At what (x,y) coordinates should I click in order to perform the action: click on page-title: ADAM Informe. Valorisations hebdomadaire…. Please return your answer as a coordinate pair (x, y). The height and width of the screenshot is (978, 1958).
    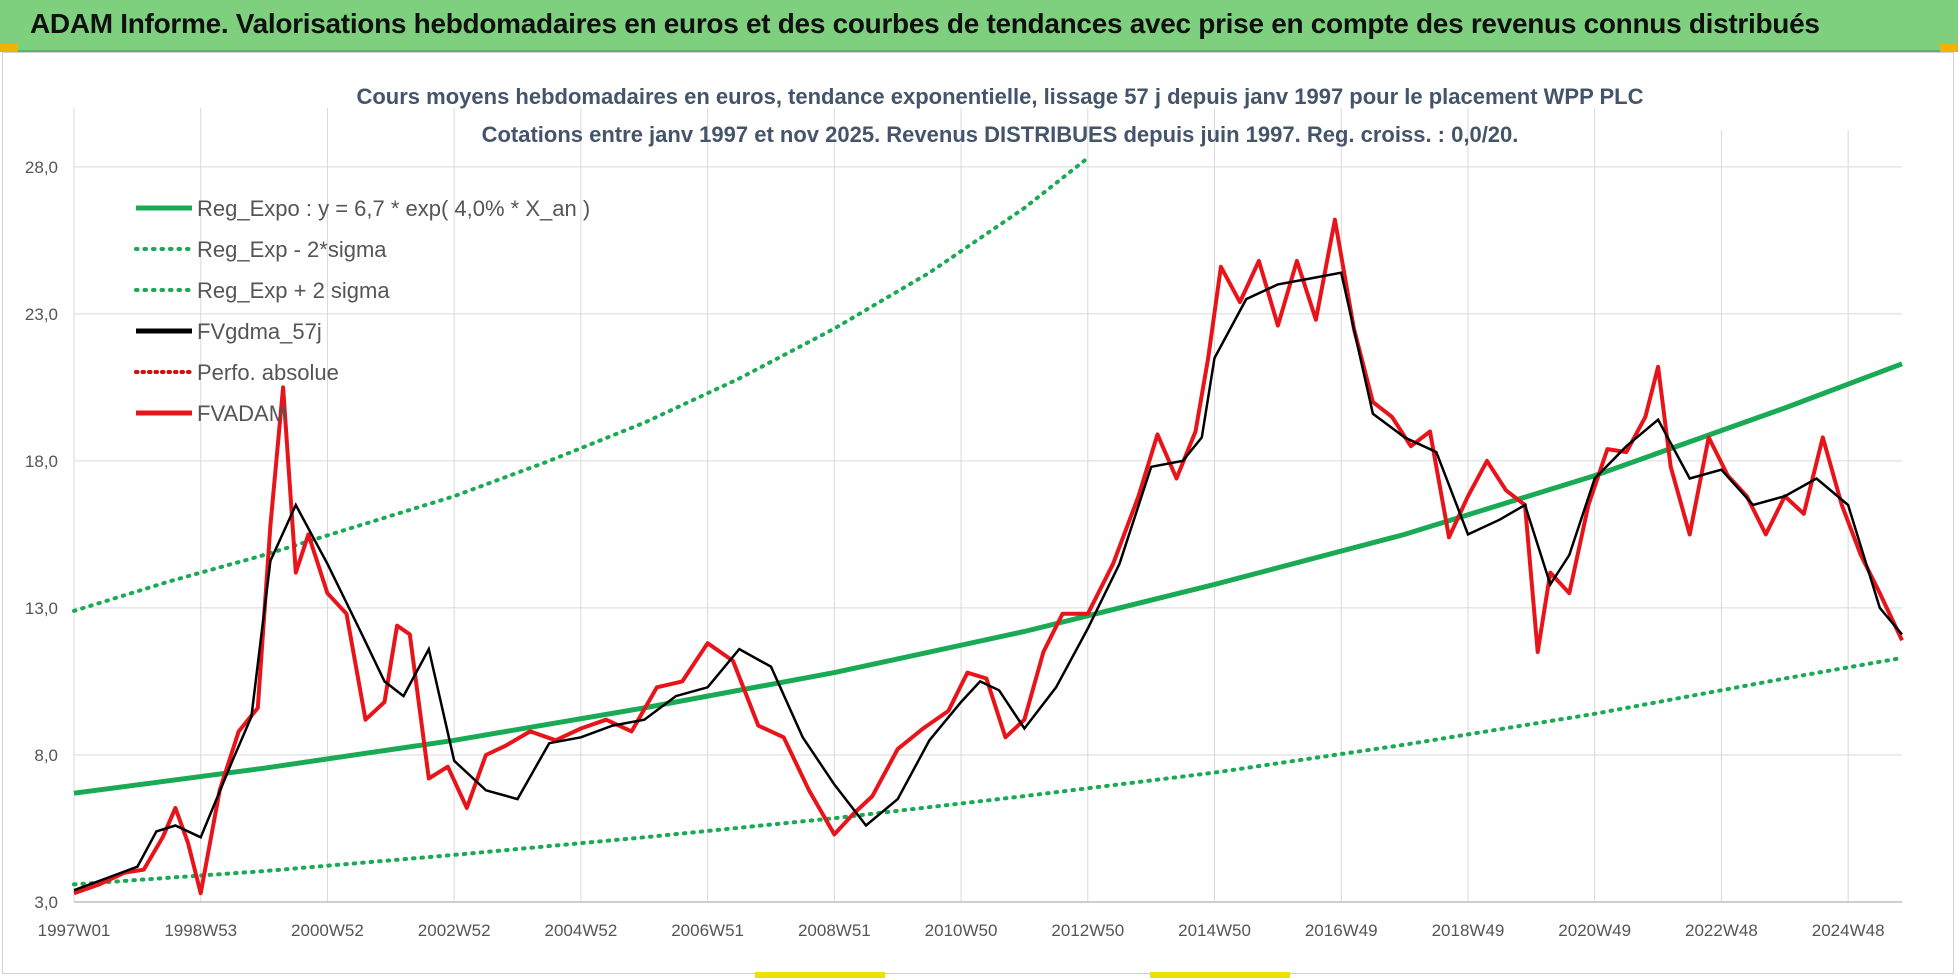
    Looking at the image, I should click on (925, 23).